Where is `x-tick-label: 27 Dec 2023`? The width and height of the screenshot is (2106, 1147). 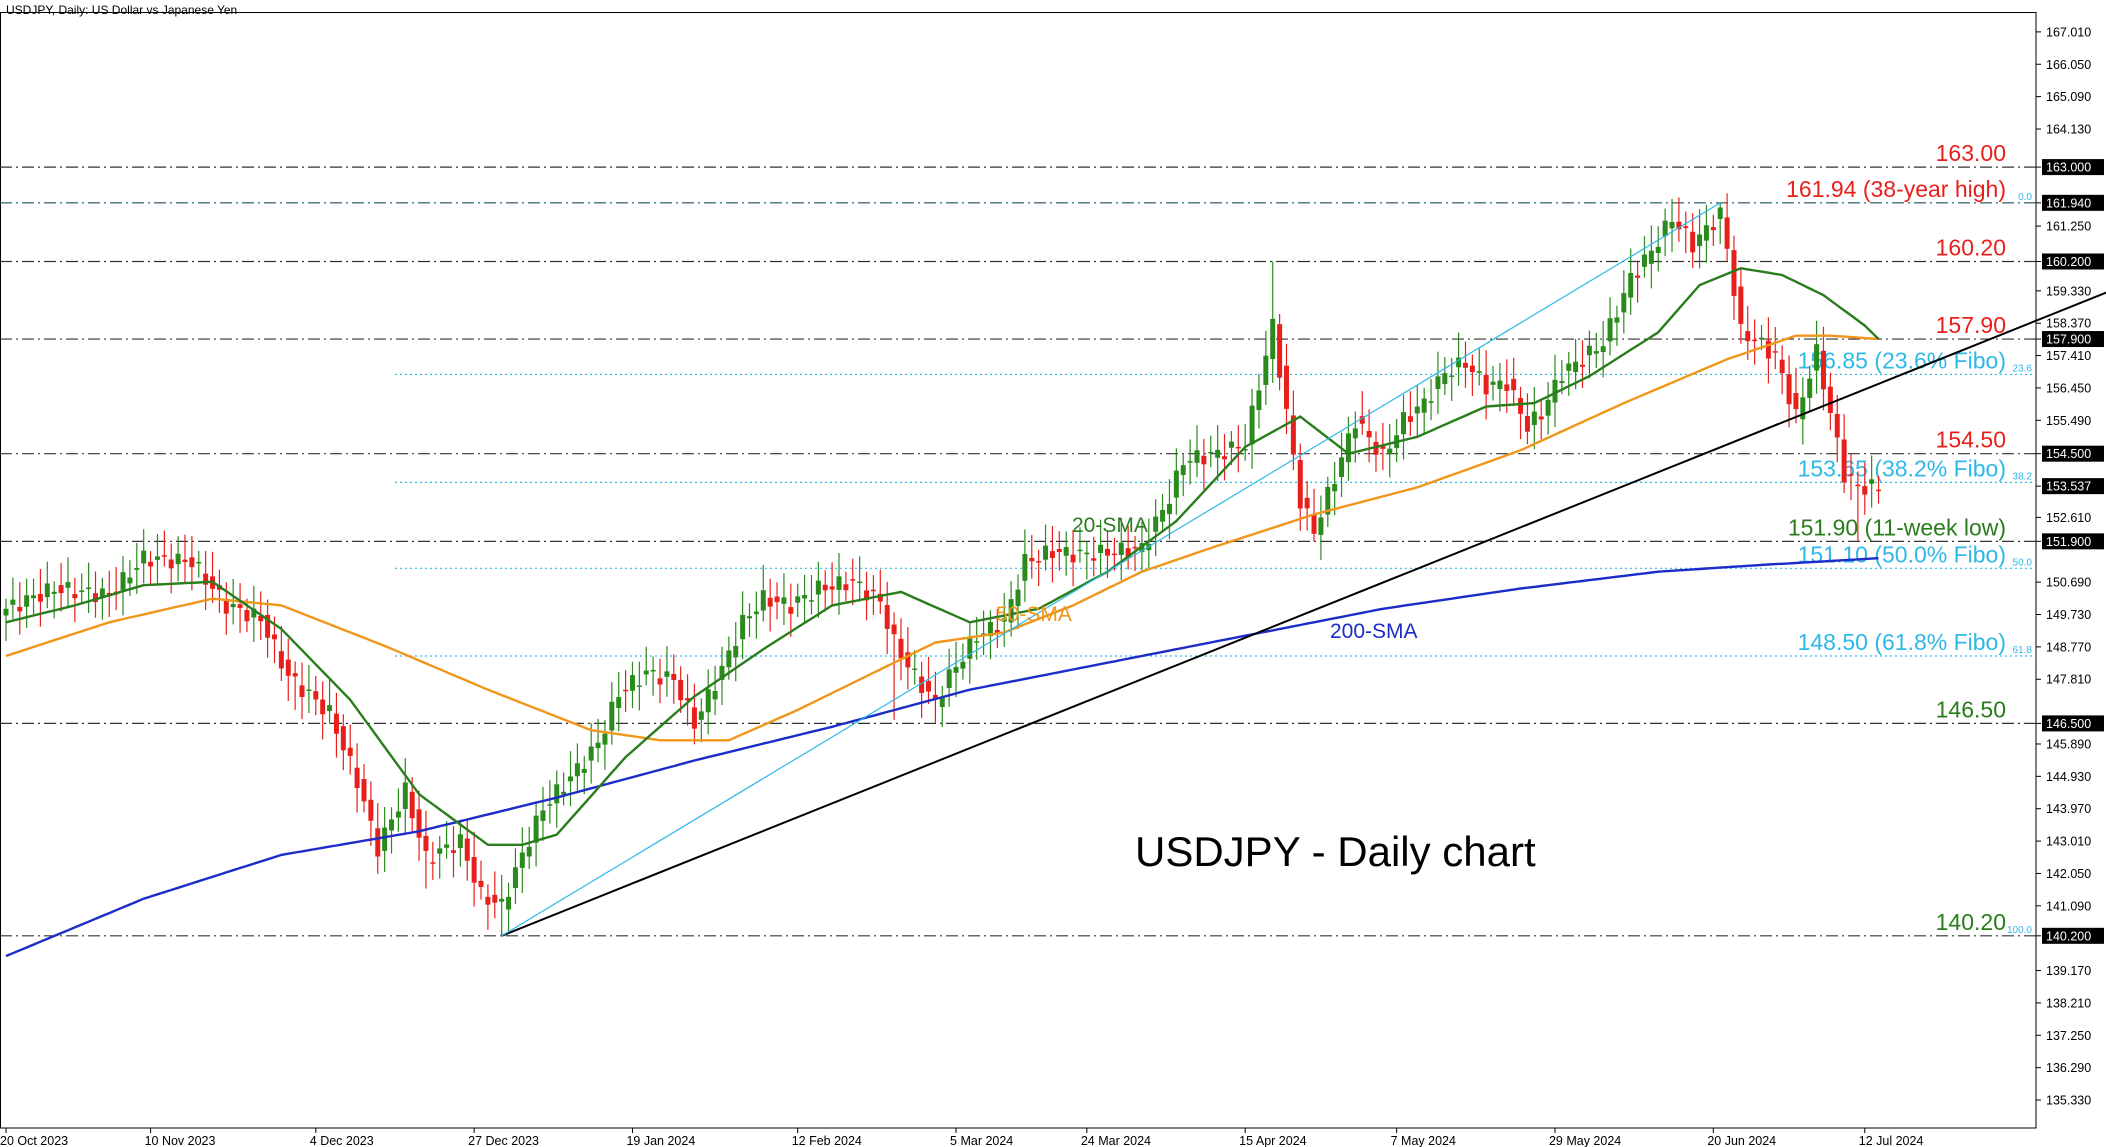 x-tick-label: 27 Dec 2023 is located at coordinates (503, 1140).